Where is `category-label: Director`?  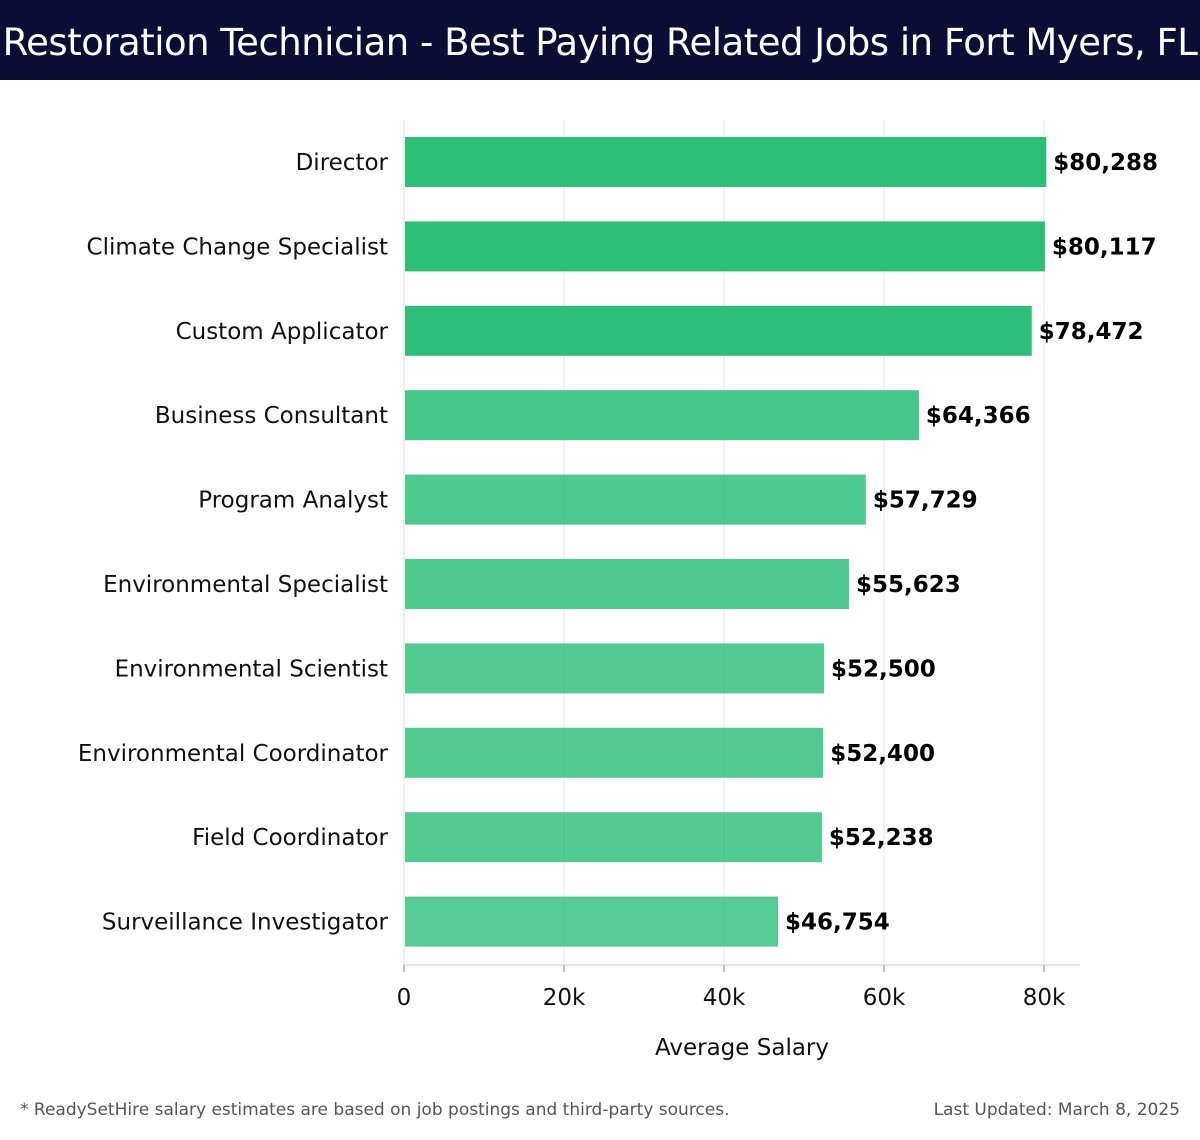
category-label: Director is located at coordinates (342, 163).